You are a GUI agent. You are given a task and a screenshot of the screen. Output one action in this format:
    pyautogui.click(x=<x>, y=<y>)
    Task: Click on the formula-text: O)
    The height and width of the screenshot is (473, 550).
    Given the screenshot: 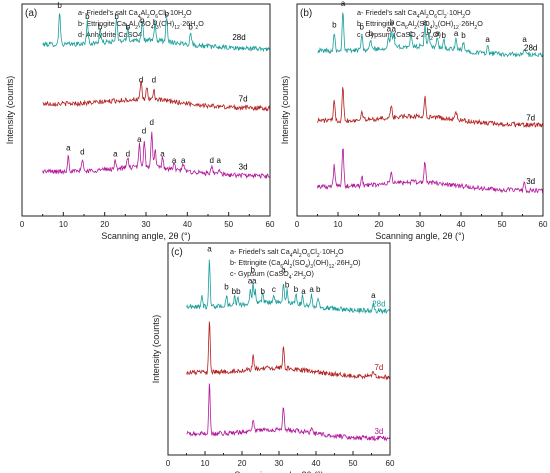 What is the action you would take?
    pyautogui.click(x=357, y=262)
    